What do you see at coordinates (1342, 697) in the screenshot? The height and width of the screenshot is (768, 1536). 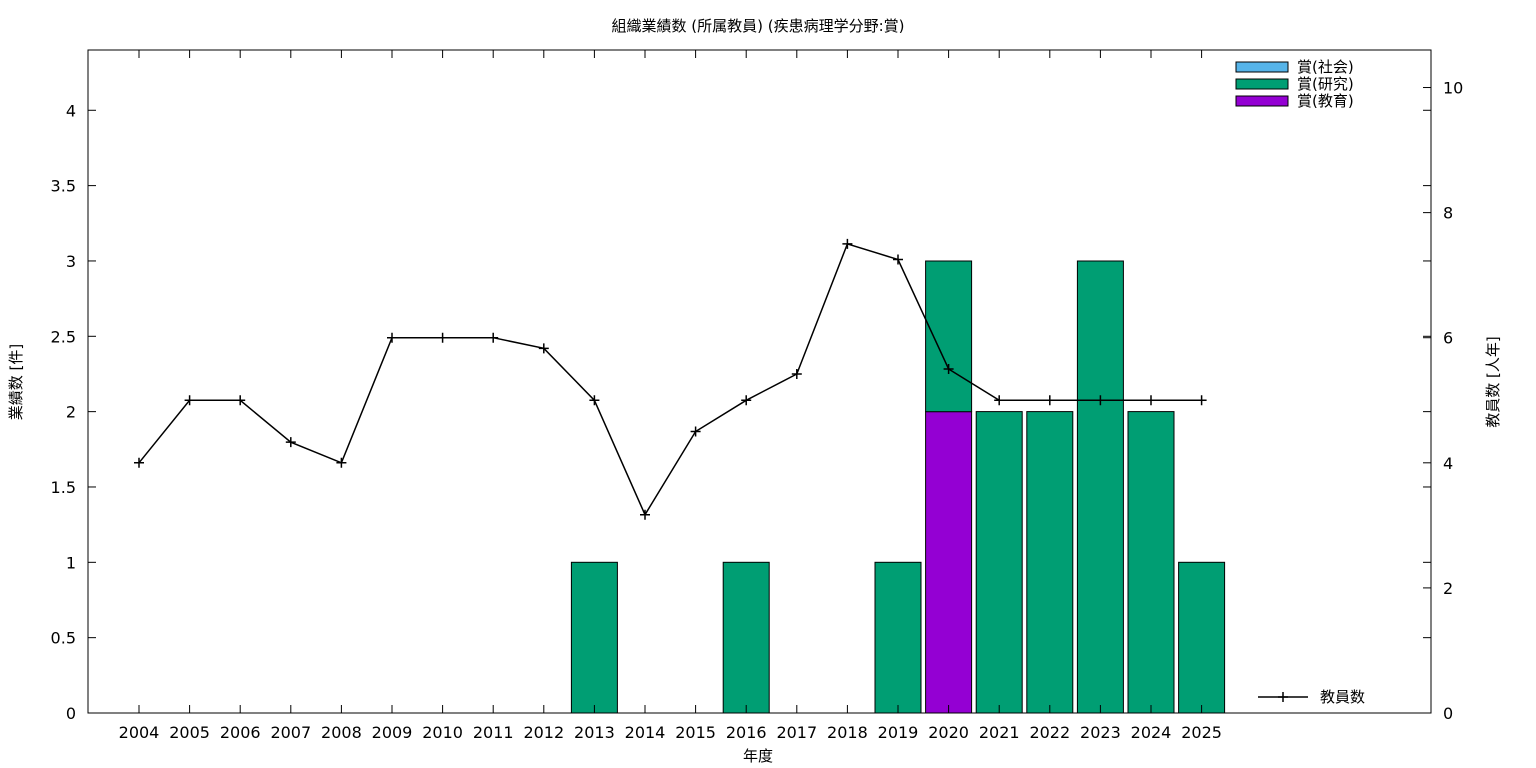 I see `legend-label-教員数: 教員数` at bounding box center [1342, 697].